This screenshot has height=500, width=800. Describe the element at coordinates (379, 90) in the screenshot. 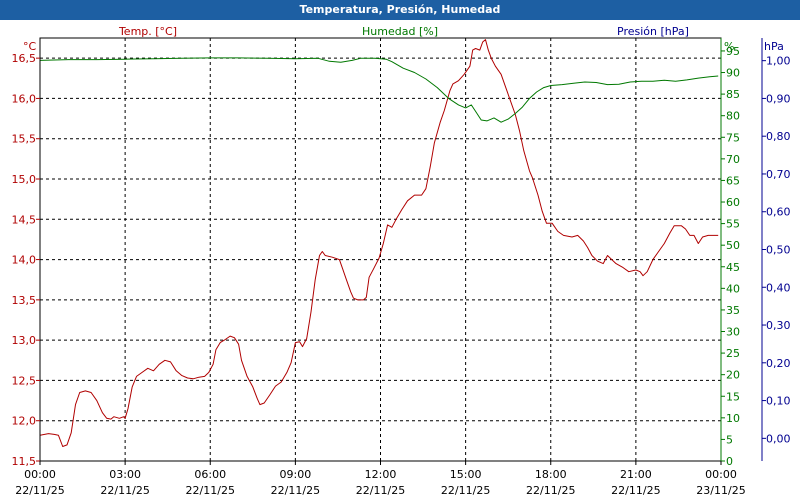

I see `humidity-series-line` at that location.